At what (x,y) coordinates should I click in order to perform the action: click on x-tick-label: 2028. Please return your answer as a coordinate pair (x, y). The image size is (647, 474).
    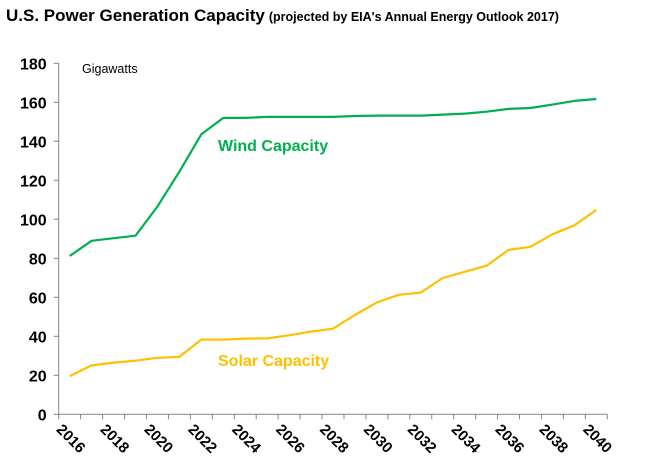
    Looking at the image, I should click on (334, 439).